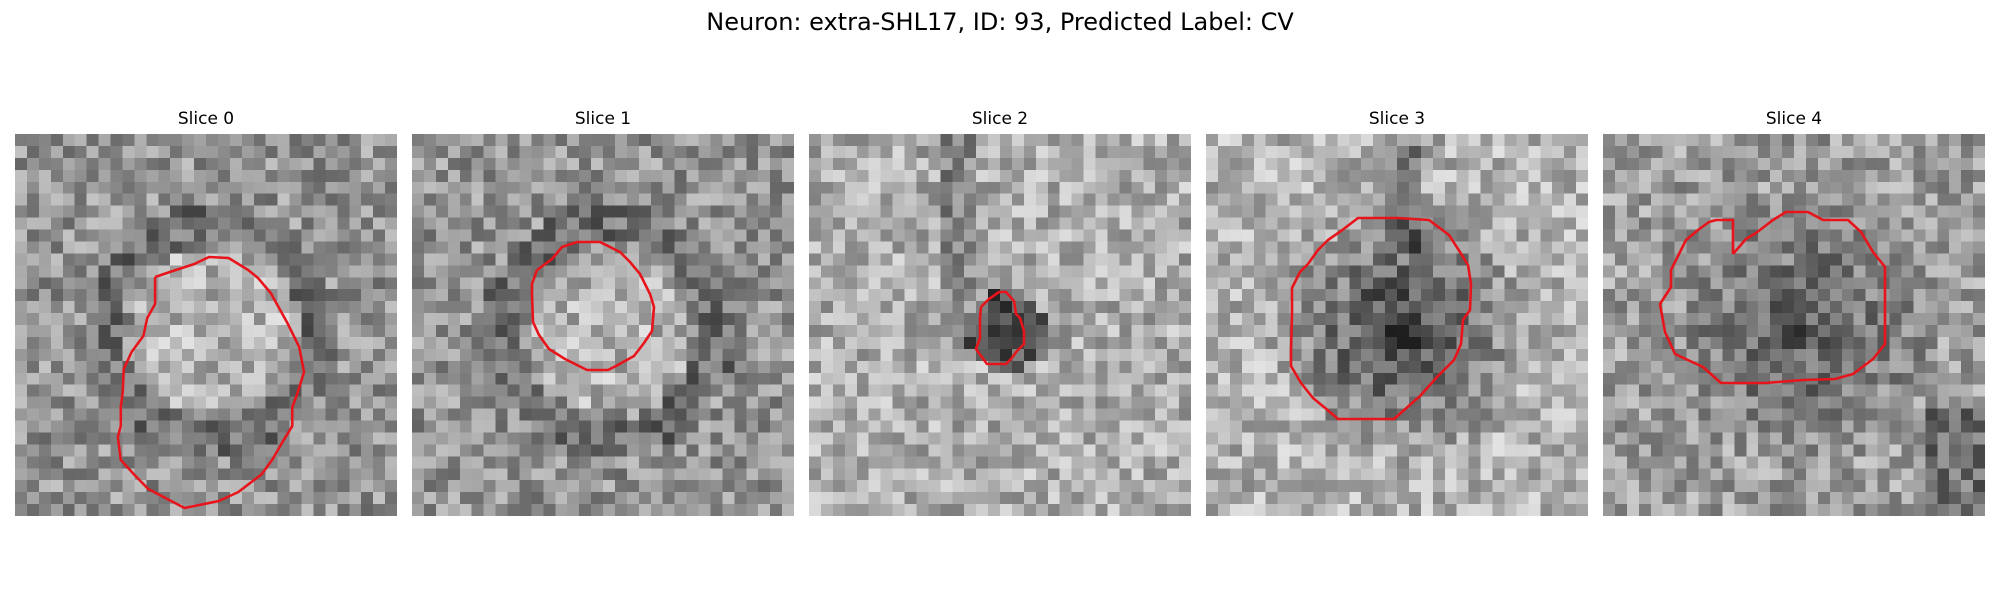 The width and height of the screenshot is (2000, 600). I want to click on slice-panel-0: Slice 0, so click(206, 312).